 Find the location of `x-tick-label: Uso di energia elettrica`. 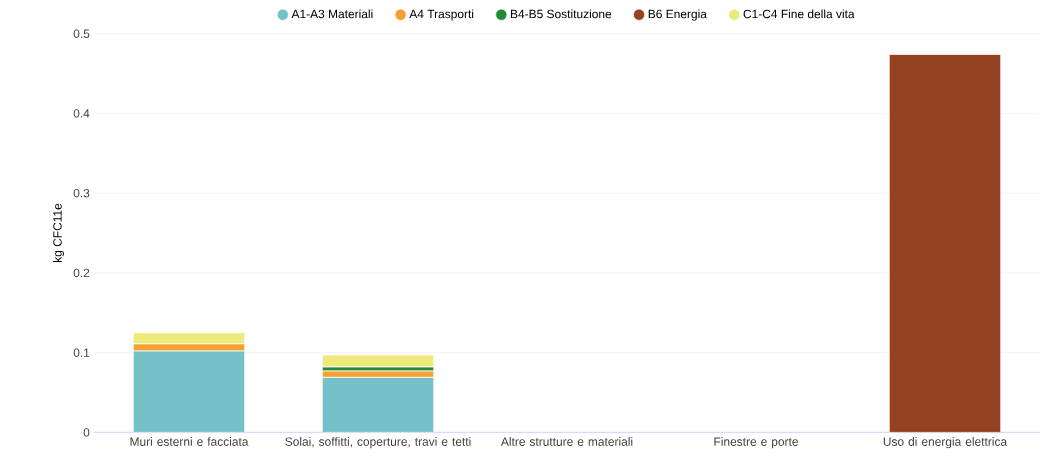

x-tick-label: Uso di energia elettrica is located at coordinates (945, 443).